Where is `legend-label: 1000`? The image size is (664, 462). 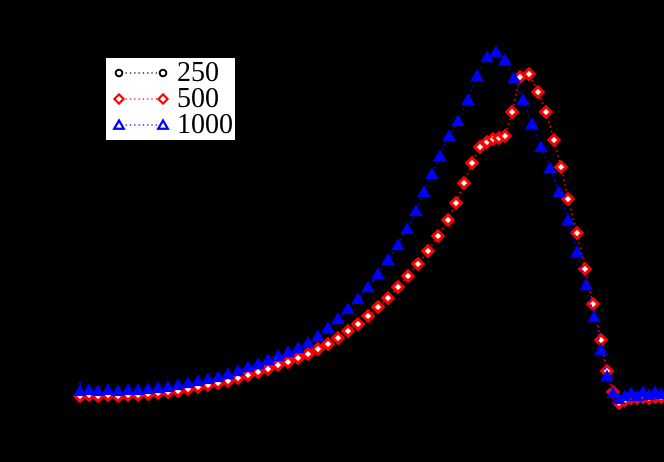 legend-label: 1000 is located at coordinates (205, 124).